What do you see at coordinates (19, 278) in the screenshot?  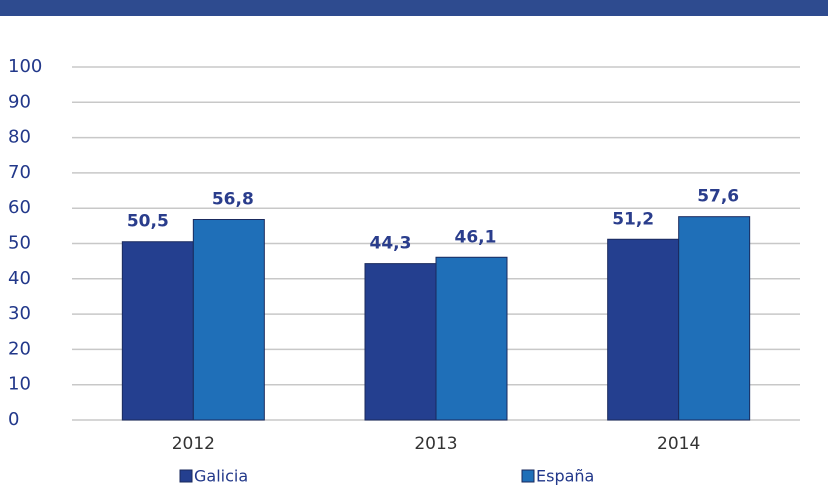 I see `y-tick-label: 40` at bounding box center [19, 278].